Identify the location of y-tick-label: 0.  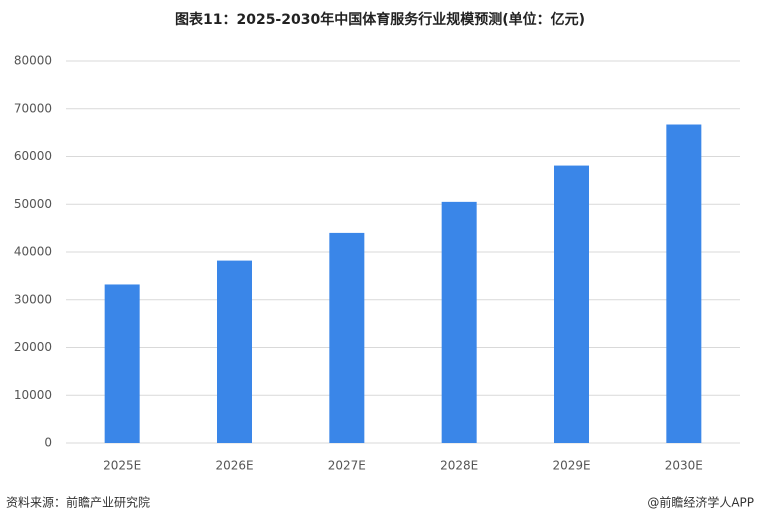
(48, 443).